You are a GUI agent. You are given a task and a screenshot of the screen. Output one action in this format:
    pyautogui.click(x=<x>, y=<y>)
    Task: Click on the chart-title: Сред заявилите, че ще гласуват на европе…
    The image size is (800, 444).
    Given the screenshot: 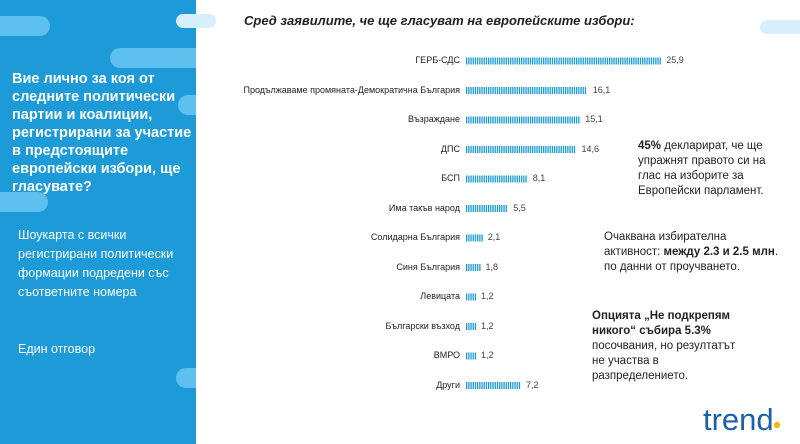 What is the action you would take?
    pyautogui.click(x=439, y=20)
    